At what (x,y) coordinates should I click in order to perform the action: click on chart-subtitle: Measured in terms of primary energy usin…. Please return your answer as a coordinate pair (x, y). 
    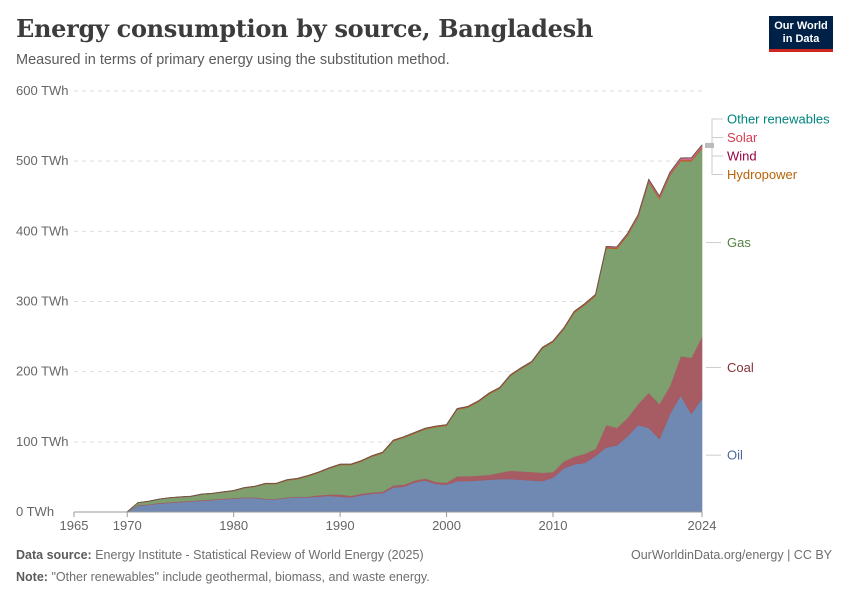
    Looking at the image, I should click on (233, 60).